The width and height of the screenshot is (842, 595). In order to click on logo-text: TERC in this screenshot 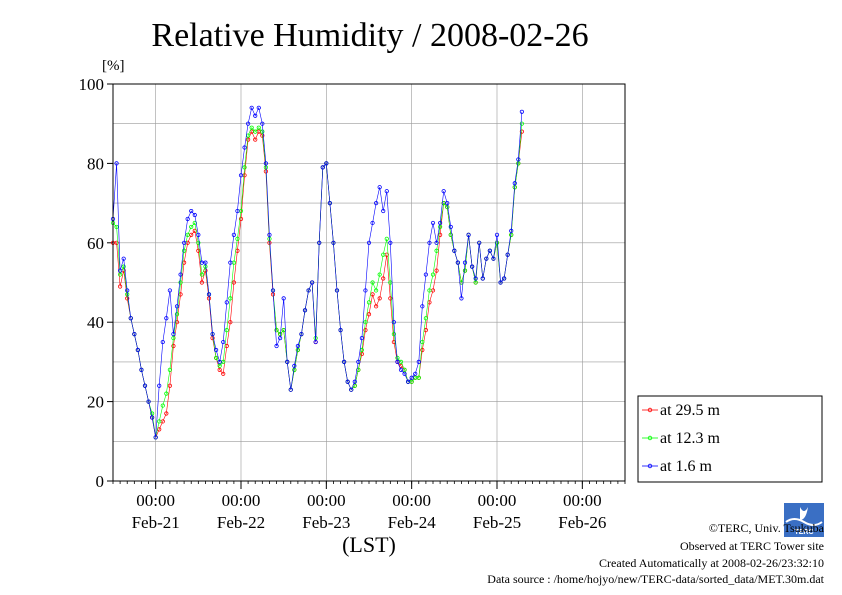, I will do `click(803, 532)`.